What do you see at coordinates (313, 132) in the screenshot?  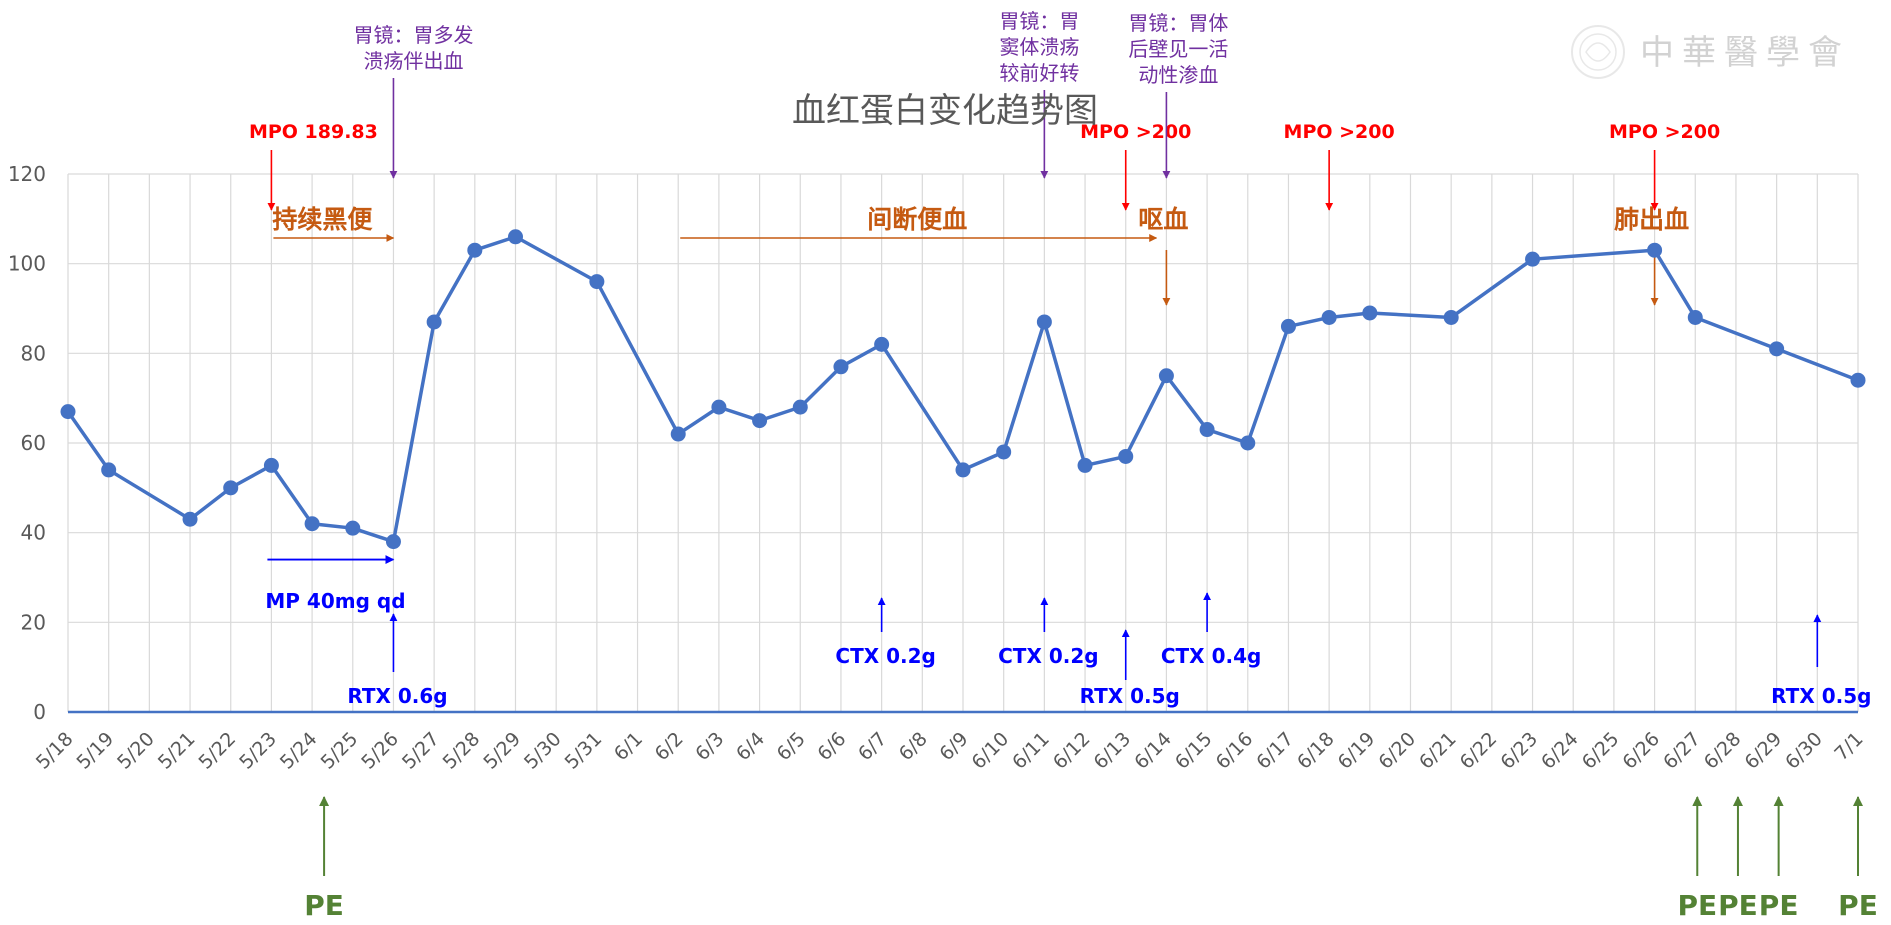 I see `mpo-label: MPO 189.83` at bounding box center [313, 132].